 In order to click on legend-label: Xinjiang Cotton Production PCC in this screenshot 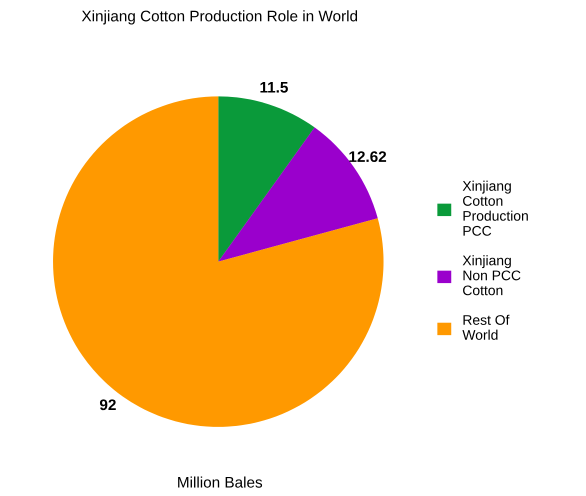, I will do `click(495, 208)`.